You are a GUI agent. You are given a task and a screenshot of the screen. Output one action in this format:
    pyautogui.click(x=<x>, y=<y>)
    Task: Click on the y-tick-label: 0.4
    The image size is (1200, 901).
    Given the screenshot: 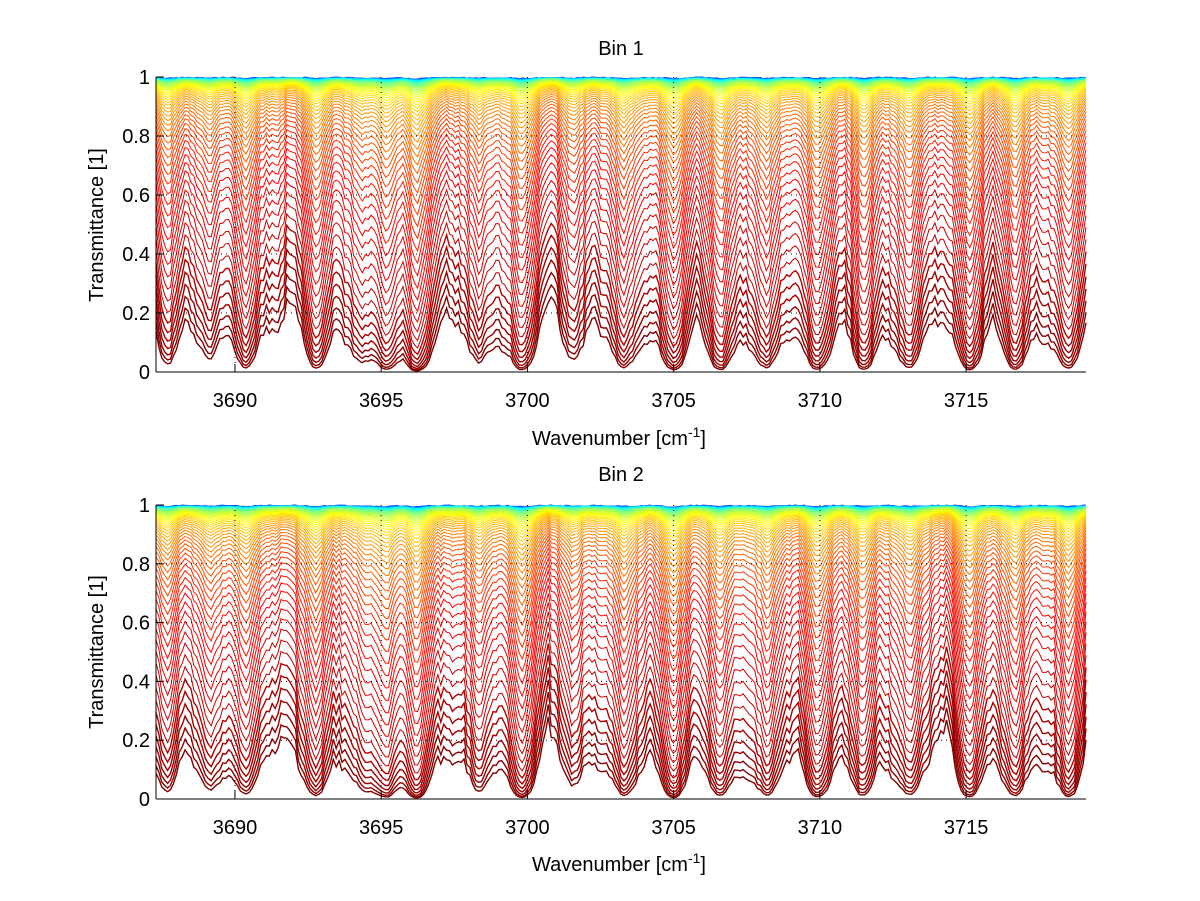 What is the action you would take?
    pyautogui.click(x=136, y=682)
    